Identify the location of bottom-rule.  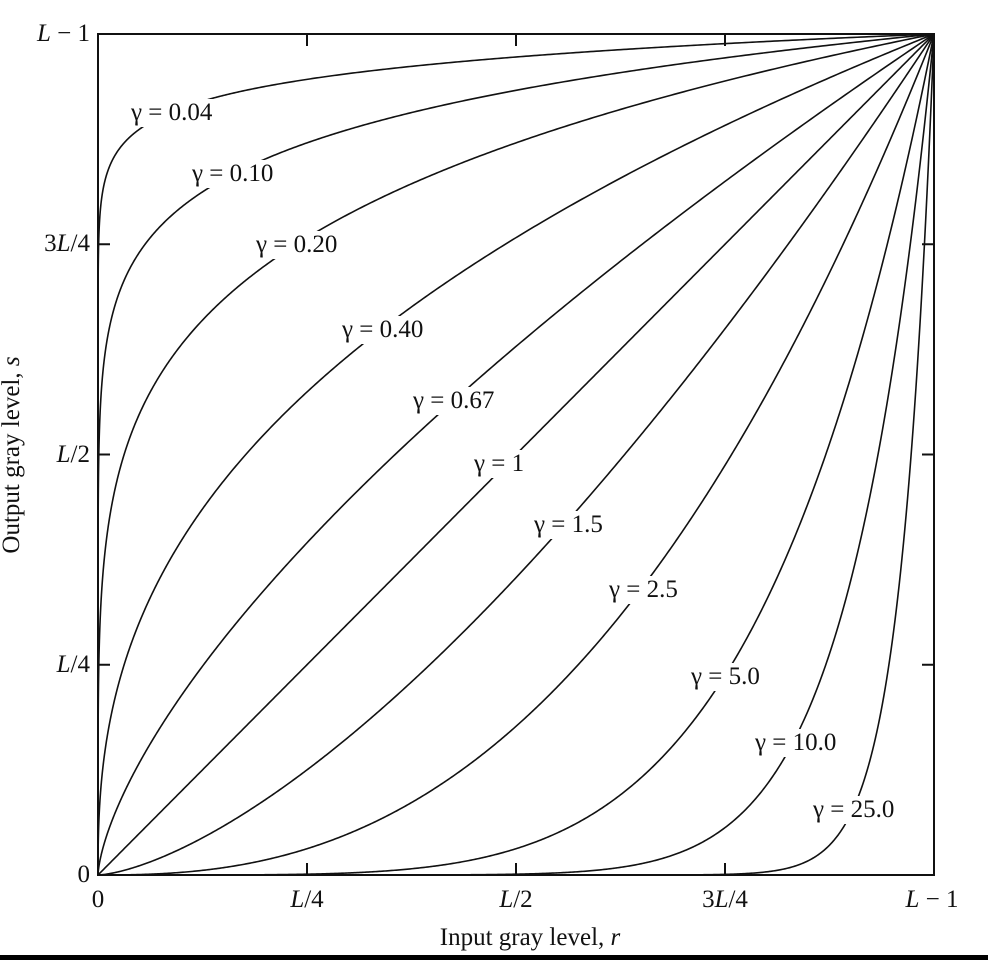
(494, 957).